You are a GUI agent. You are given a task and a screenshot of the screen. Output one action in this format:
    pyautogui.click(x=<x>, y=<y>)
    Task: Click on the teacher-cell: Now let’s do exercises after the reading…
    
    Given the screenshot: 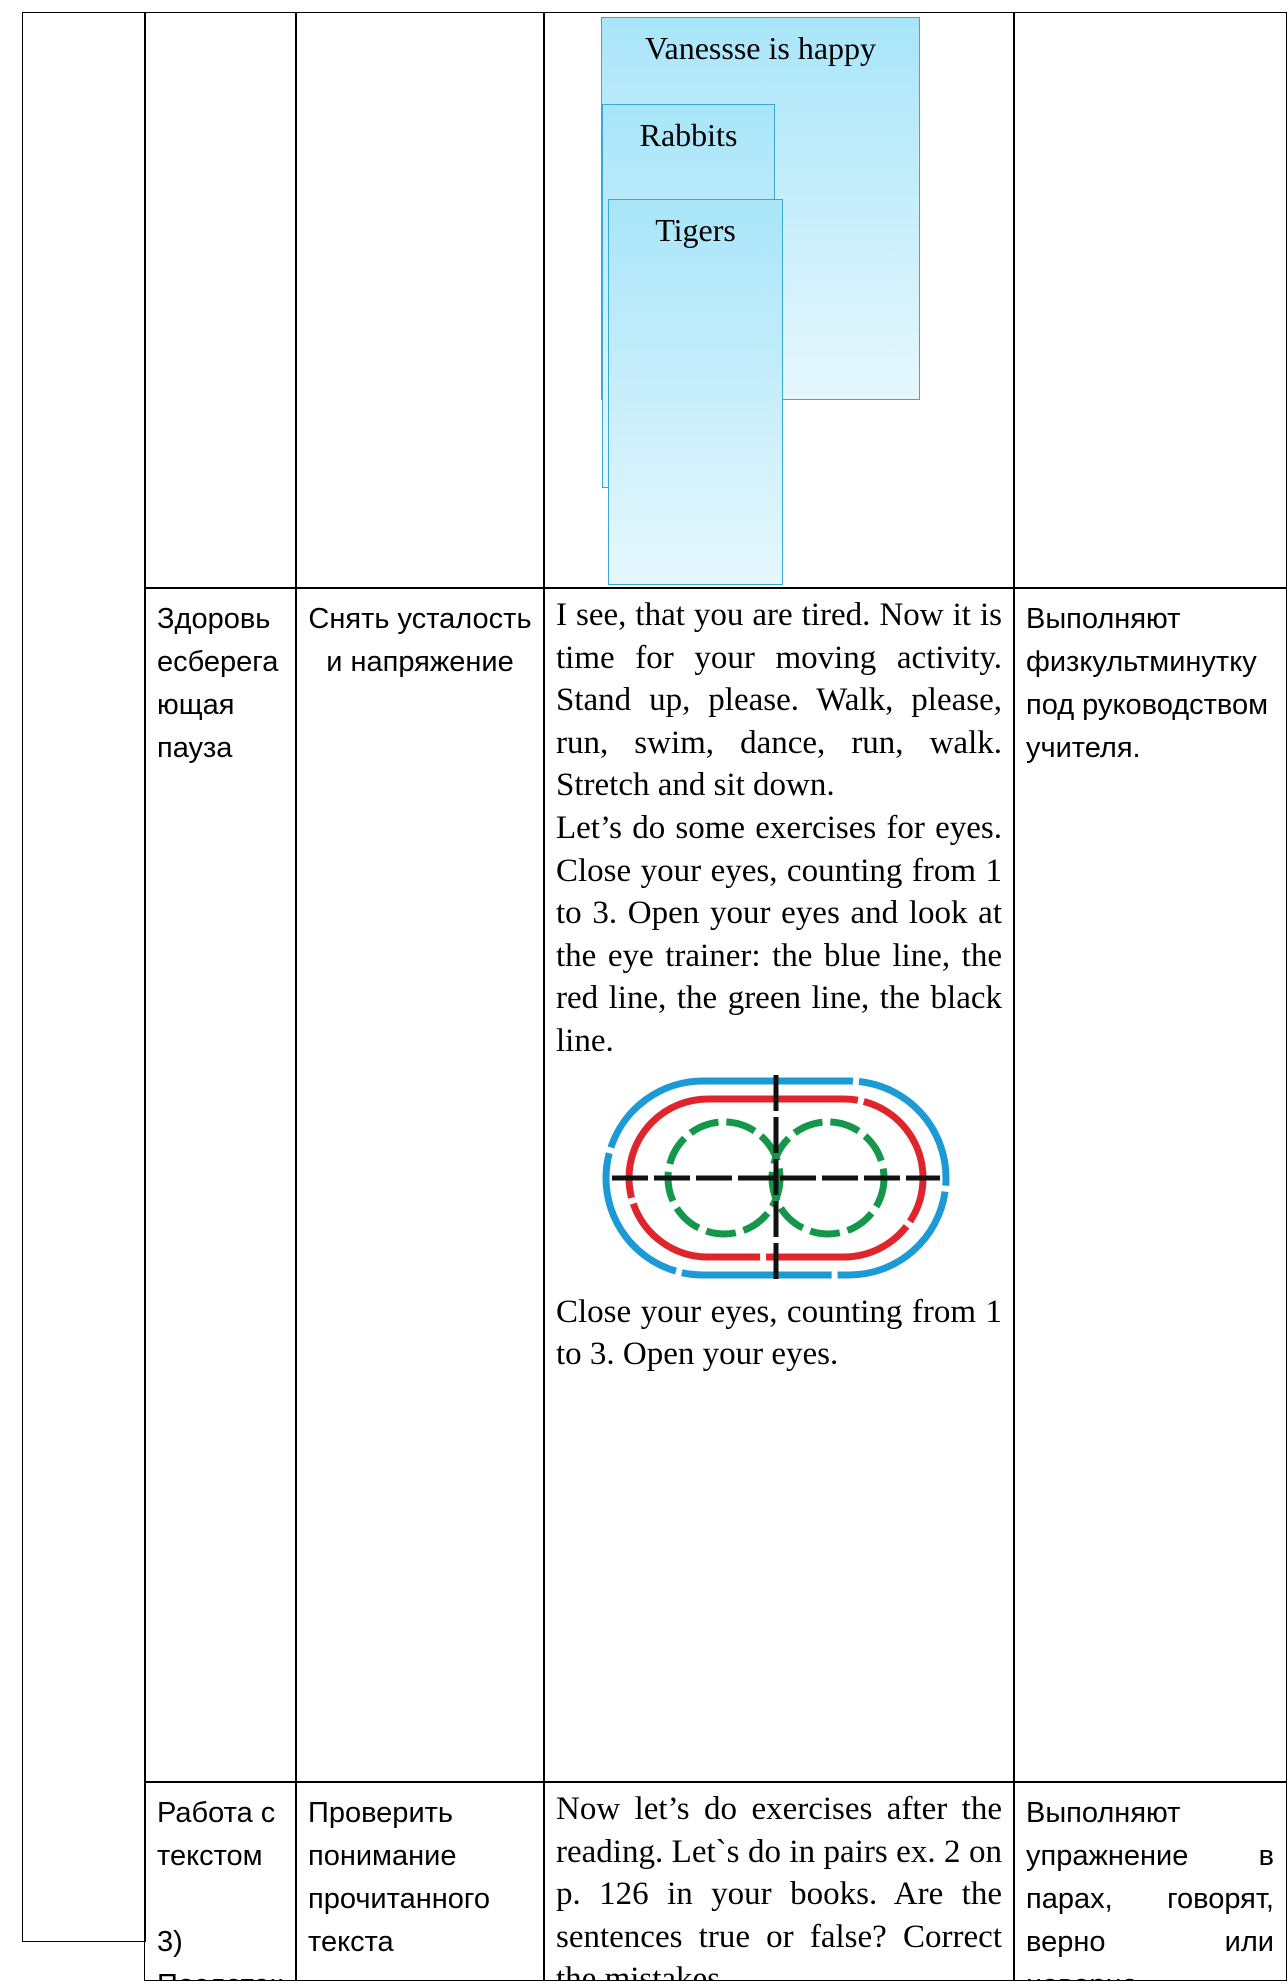 What is the action you would take?
    pyautogui.click(x=779, y=1881)
    